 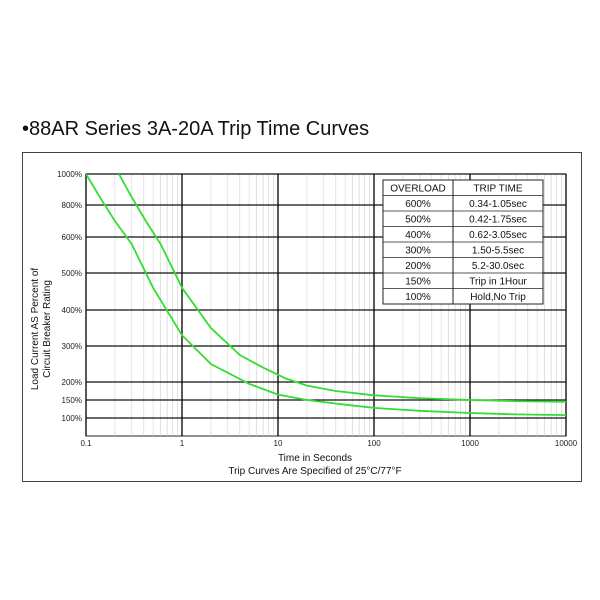 What do you see at coordinates (497, 189) in the screenshot?
I see `table-header-trip-time: TRIP TIME` at bounding box center [497, 189].